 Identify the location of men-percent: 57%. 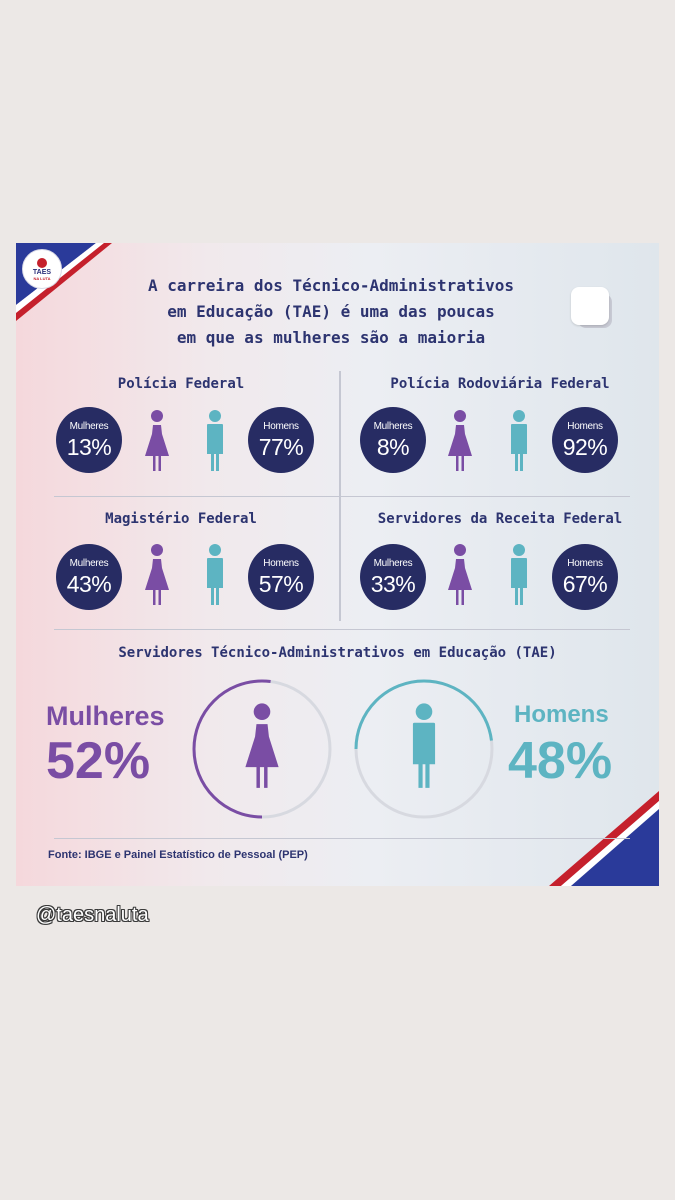
(281, 584).